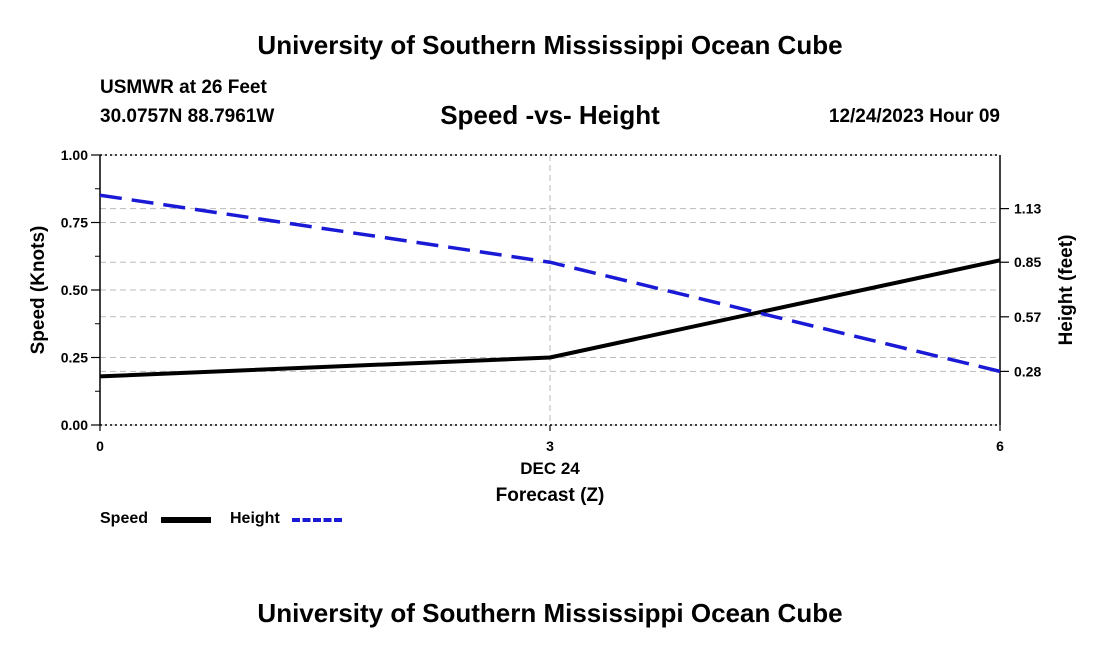 The image size is (1100, 650). Describe the element at coordinates (187, 116) in the screenshot. I see `station-coordinates: 30.0757N 88.7961W` at that location.